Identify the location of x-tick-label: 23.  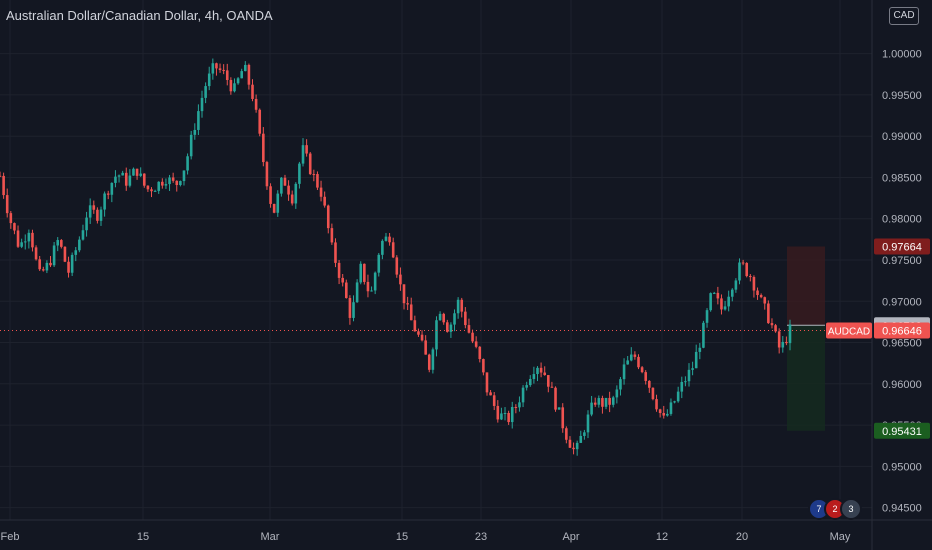
(481, 537).